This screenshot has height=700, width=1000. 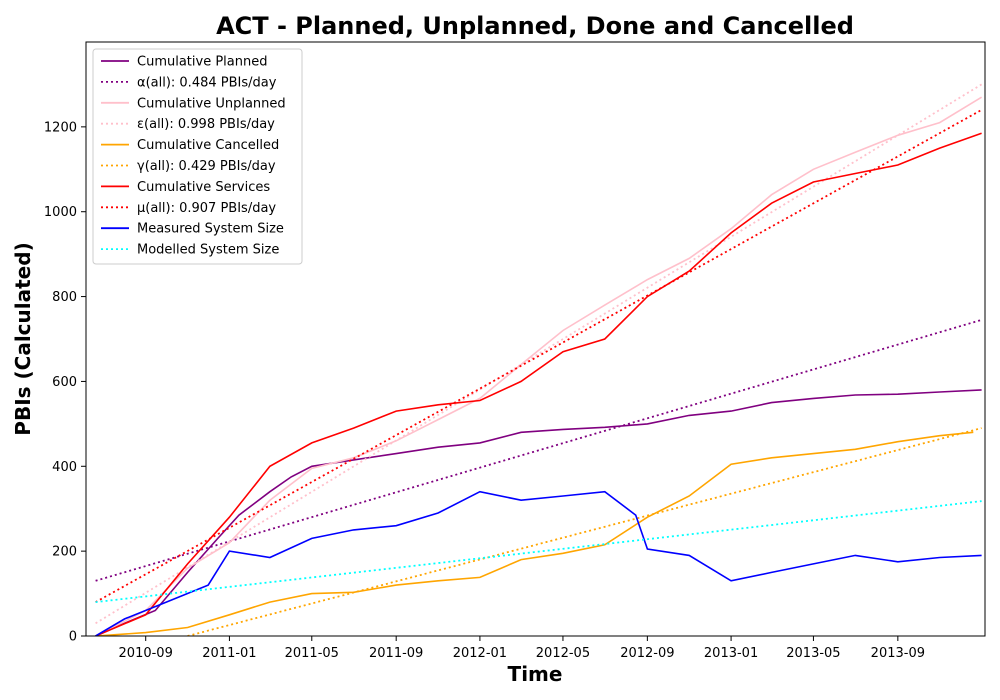 What do you see at coordinates (64, 297) in the screenshot?
I see `y-tick-label: 800` at bounding box center [64, 297].